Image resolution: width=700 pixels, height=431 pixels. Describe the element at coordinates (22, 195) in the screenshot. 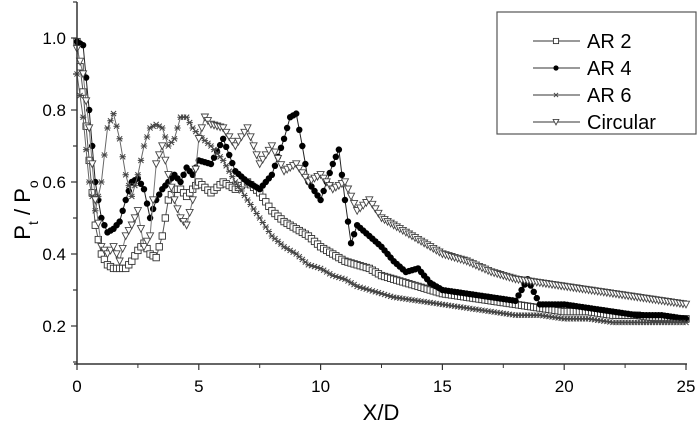

I see `y-title-p2: P` at that location.